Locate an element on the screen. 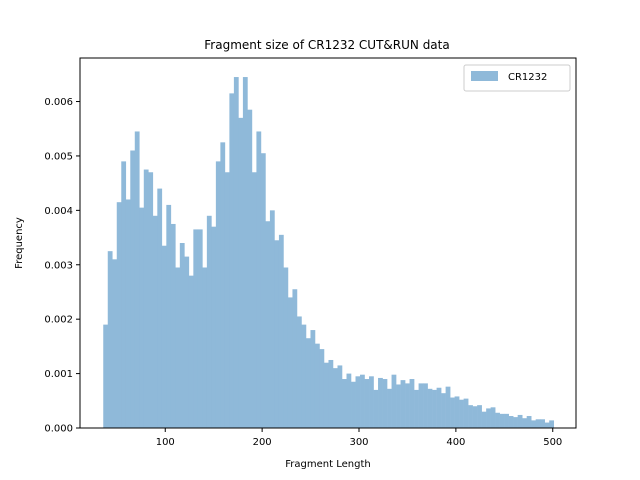 The height and width of the screenshot is (480, 640). legend-swatch is located at coordinates (484, 76).